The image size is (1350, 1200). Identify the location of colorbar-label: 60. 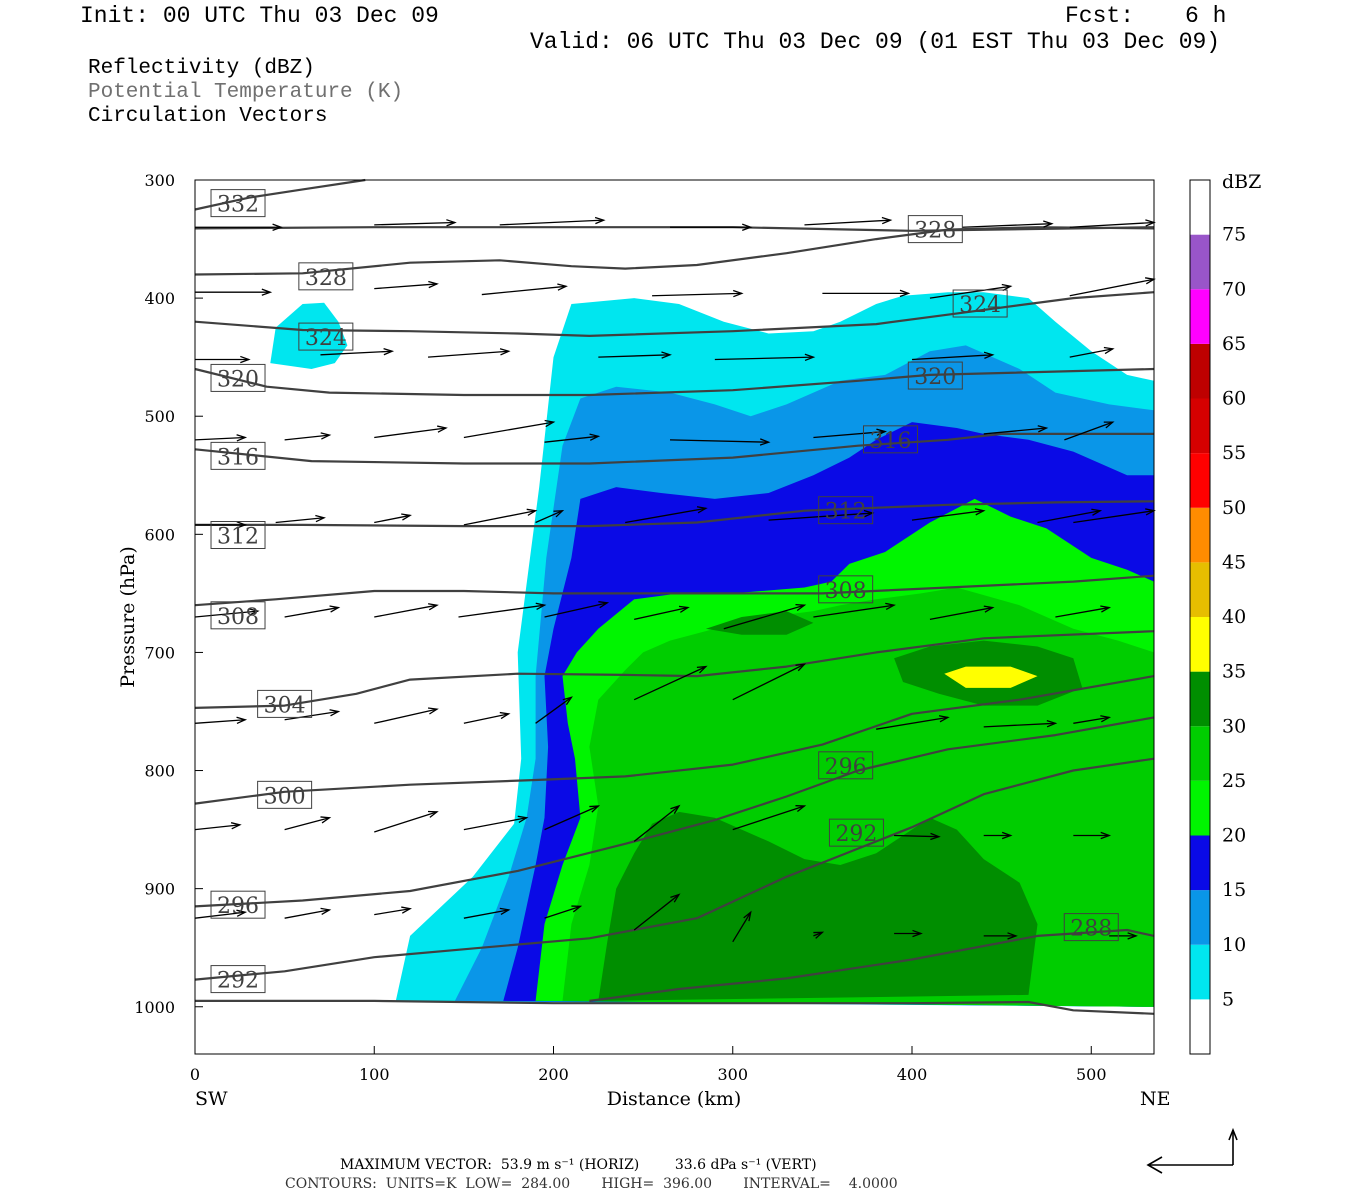
(1234, 399).